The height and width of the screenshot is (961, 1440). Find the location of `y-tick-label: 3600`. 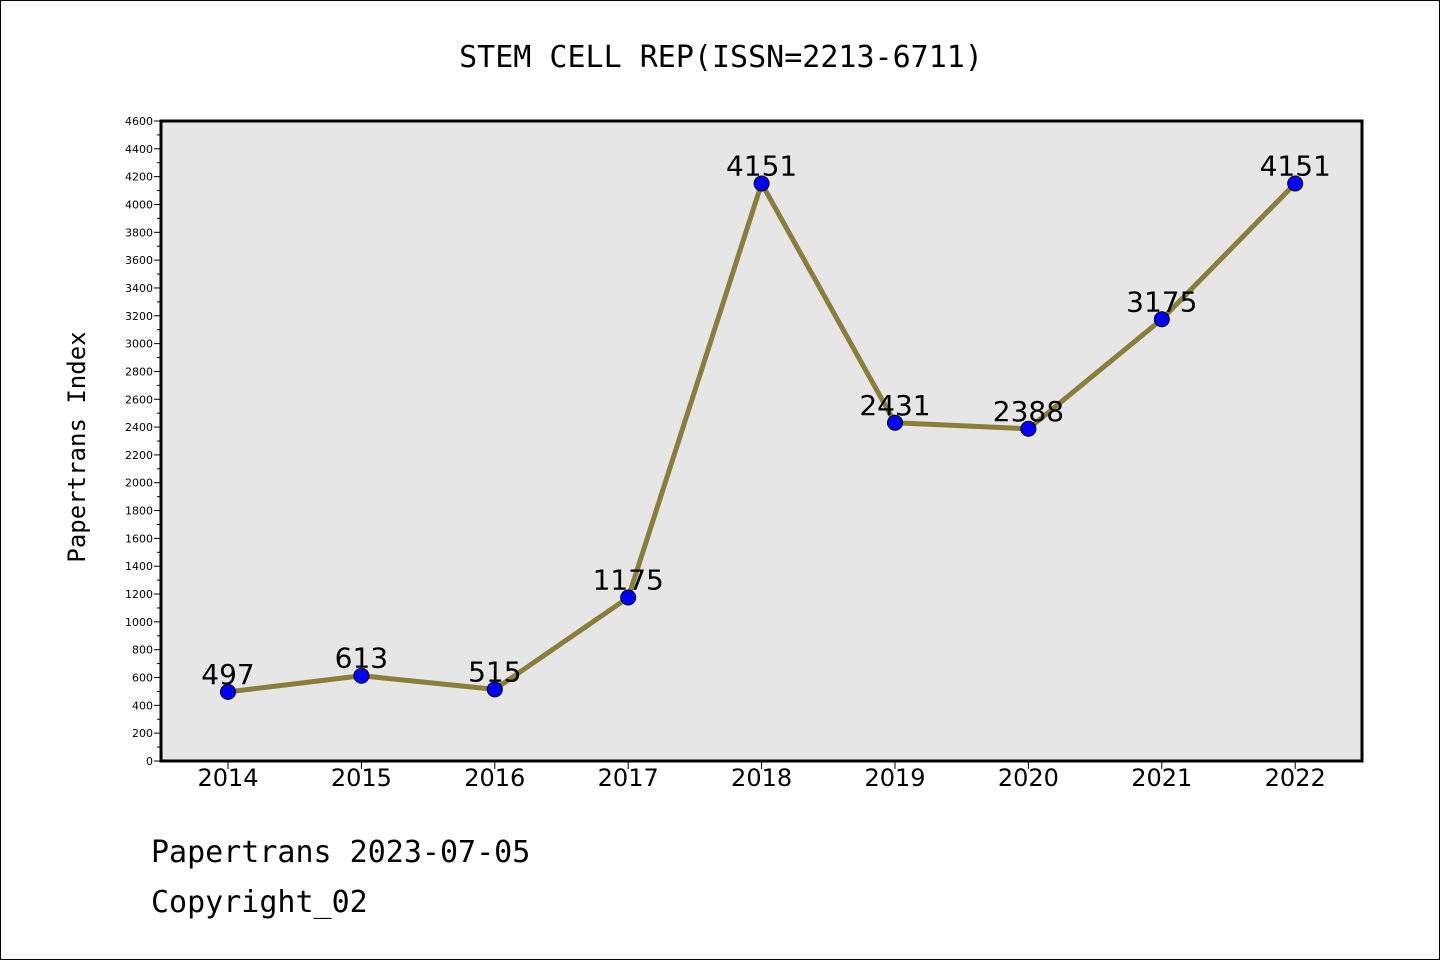

y-tick-label: 3600 is located at coordinates (139, 260).